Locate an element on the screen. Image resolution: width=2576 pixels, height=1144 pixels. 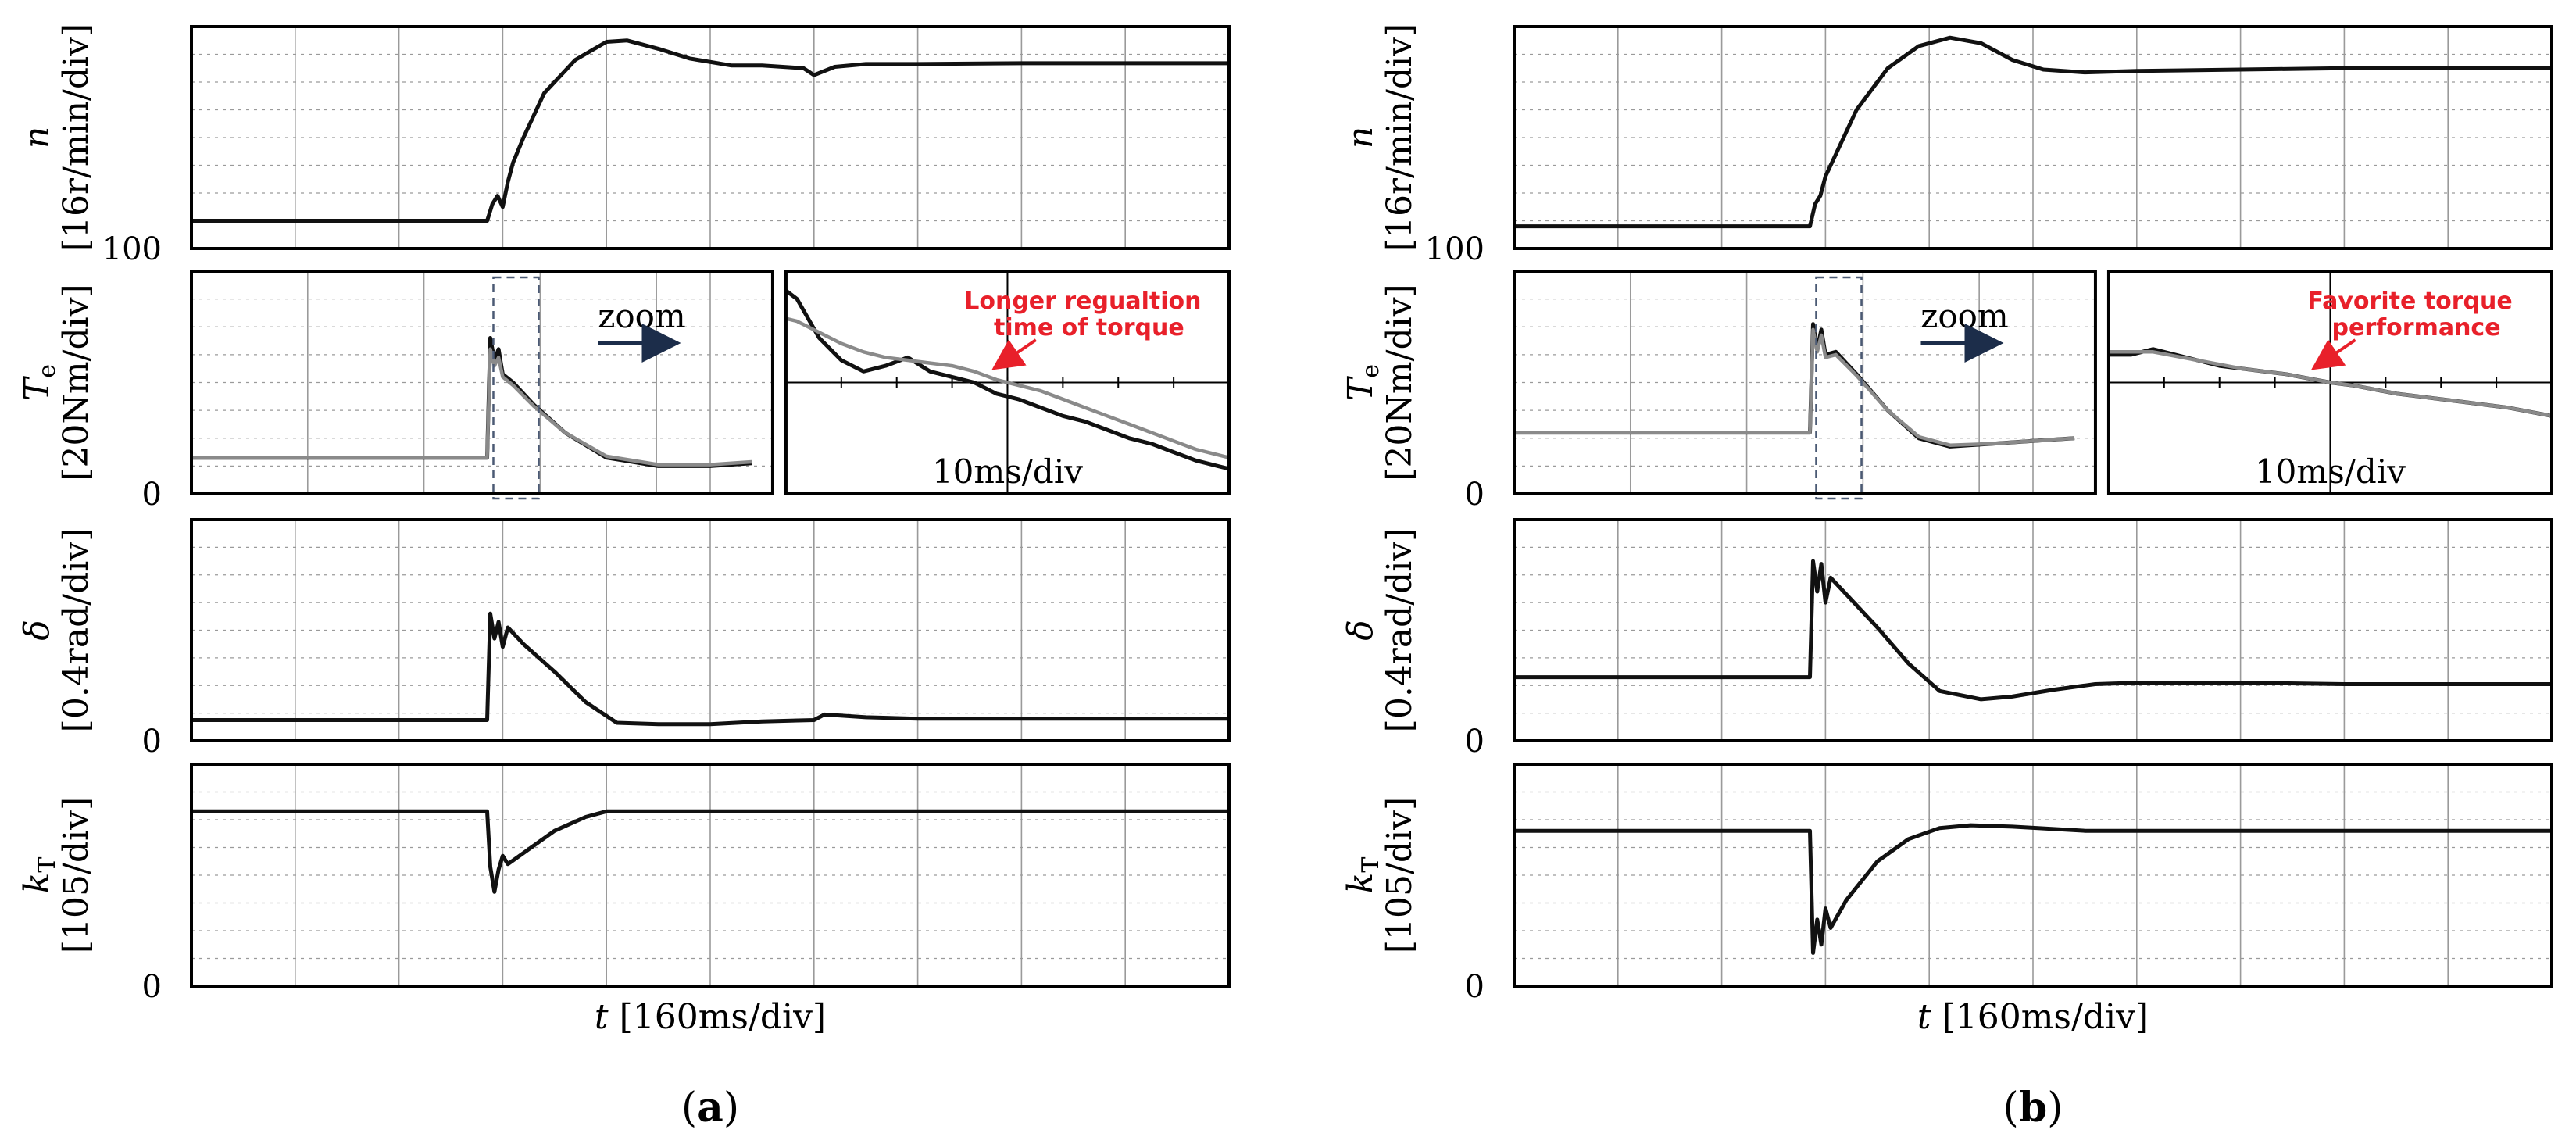
panel-a-row-2-zoom-label: zoom is located at coordinates (642, 316).